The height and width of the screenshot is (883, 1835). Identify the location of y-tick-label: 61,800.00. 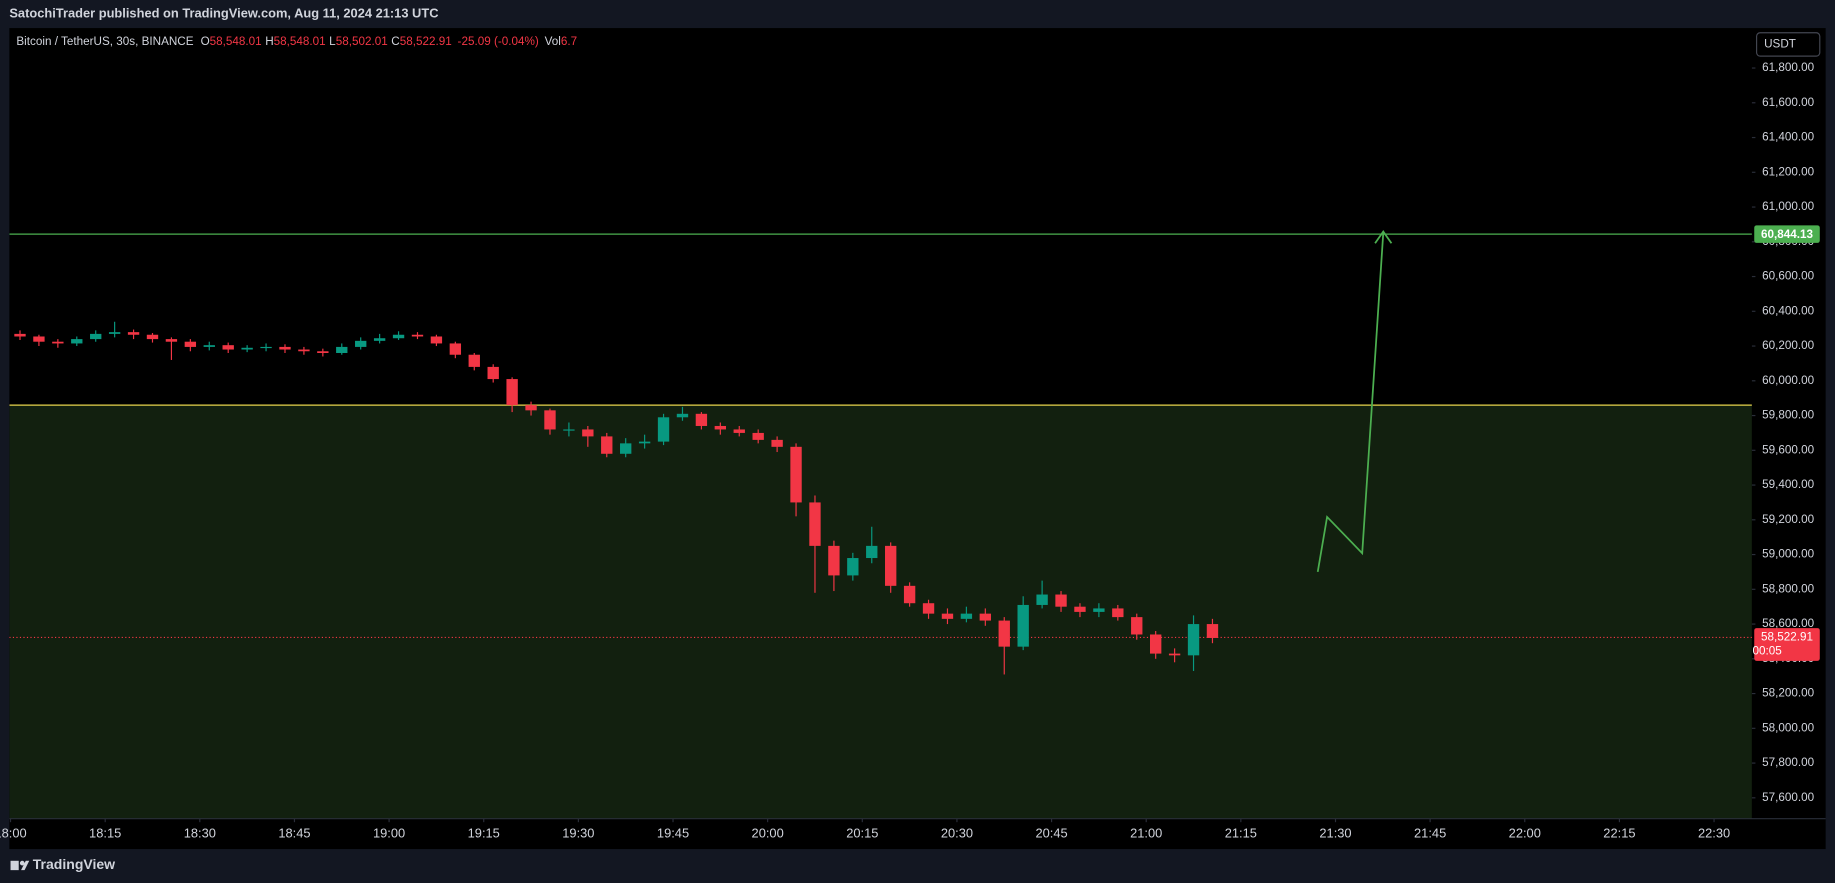
(1788, 67).